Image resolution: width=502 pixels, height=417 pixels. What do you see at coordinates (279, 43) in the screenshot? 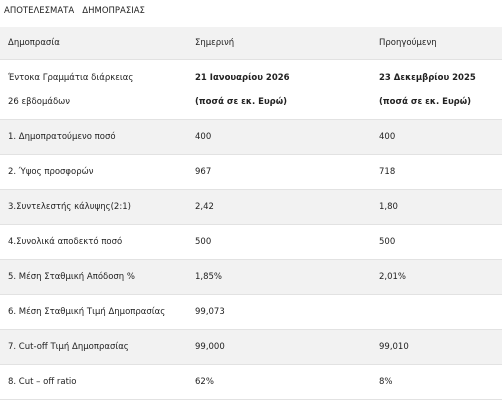
I see `header-cell: Σημερινή` at bounding box center [279, 43].